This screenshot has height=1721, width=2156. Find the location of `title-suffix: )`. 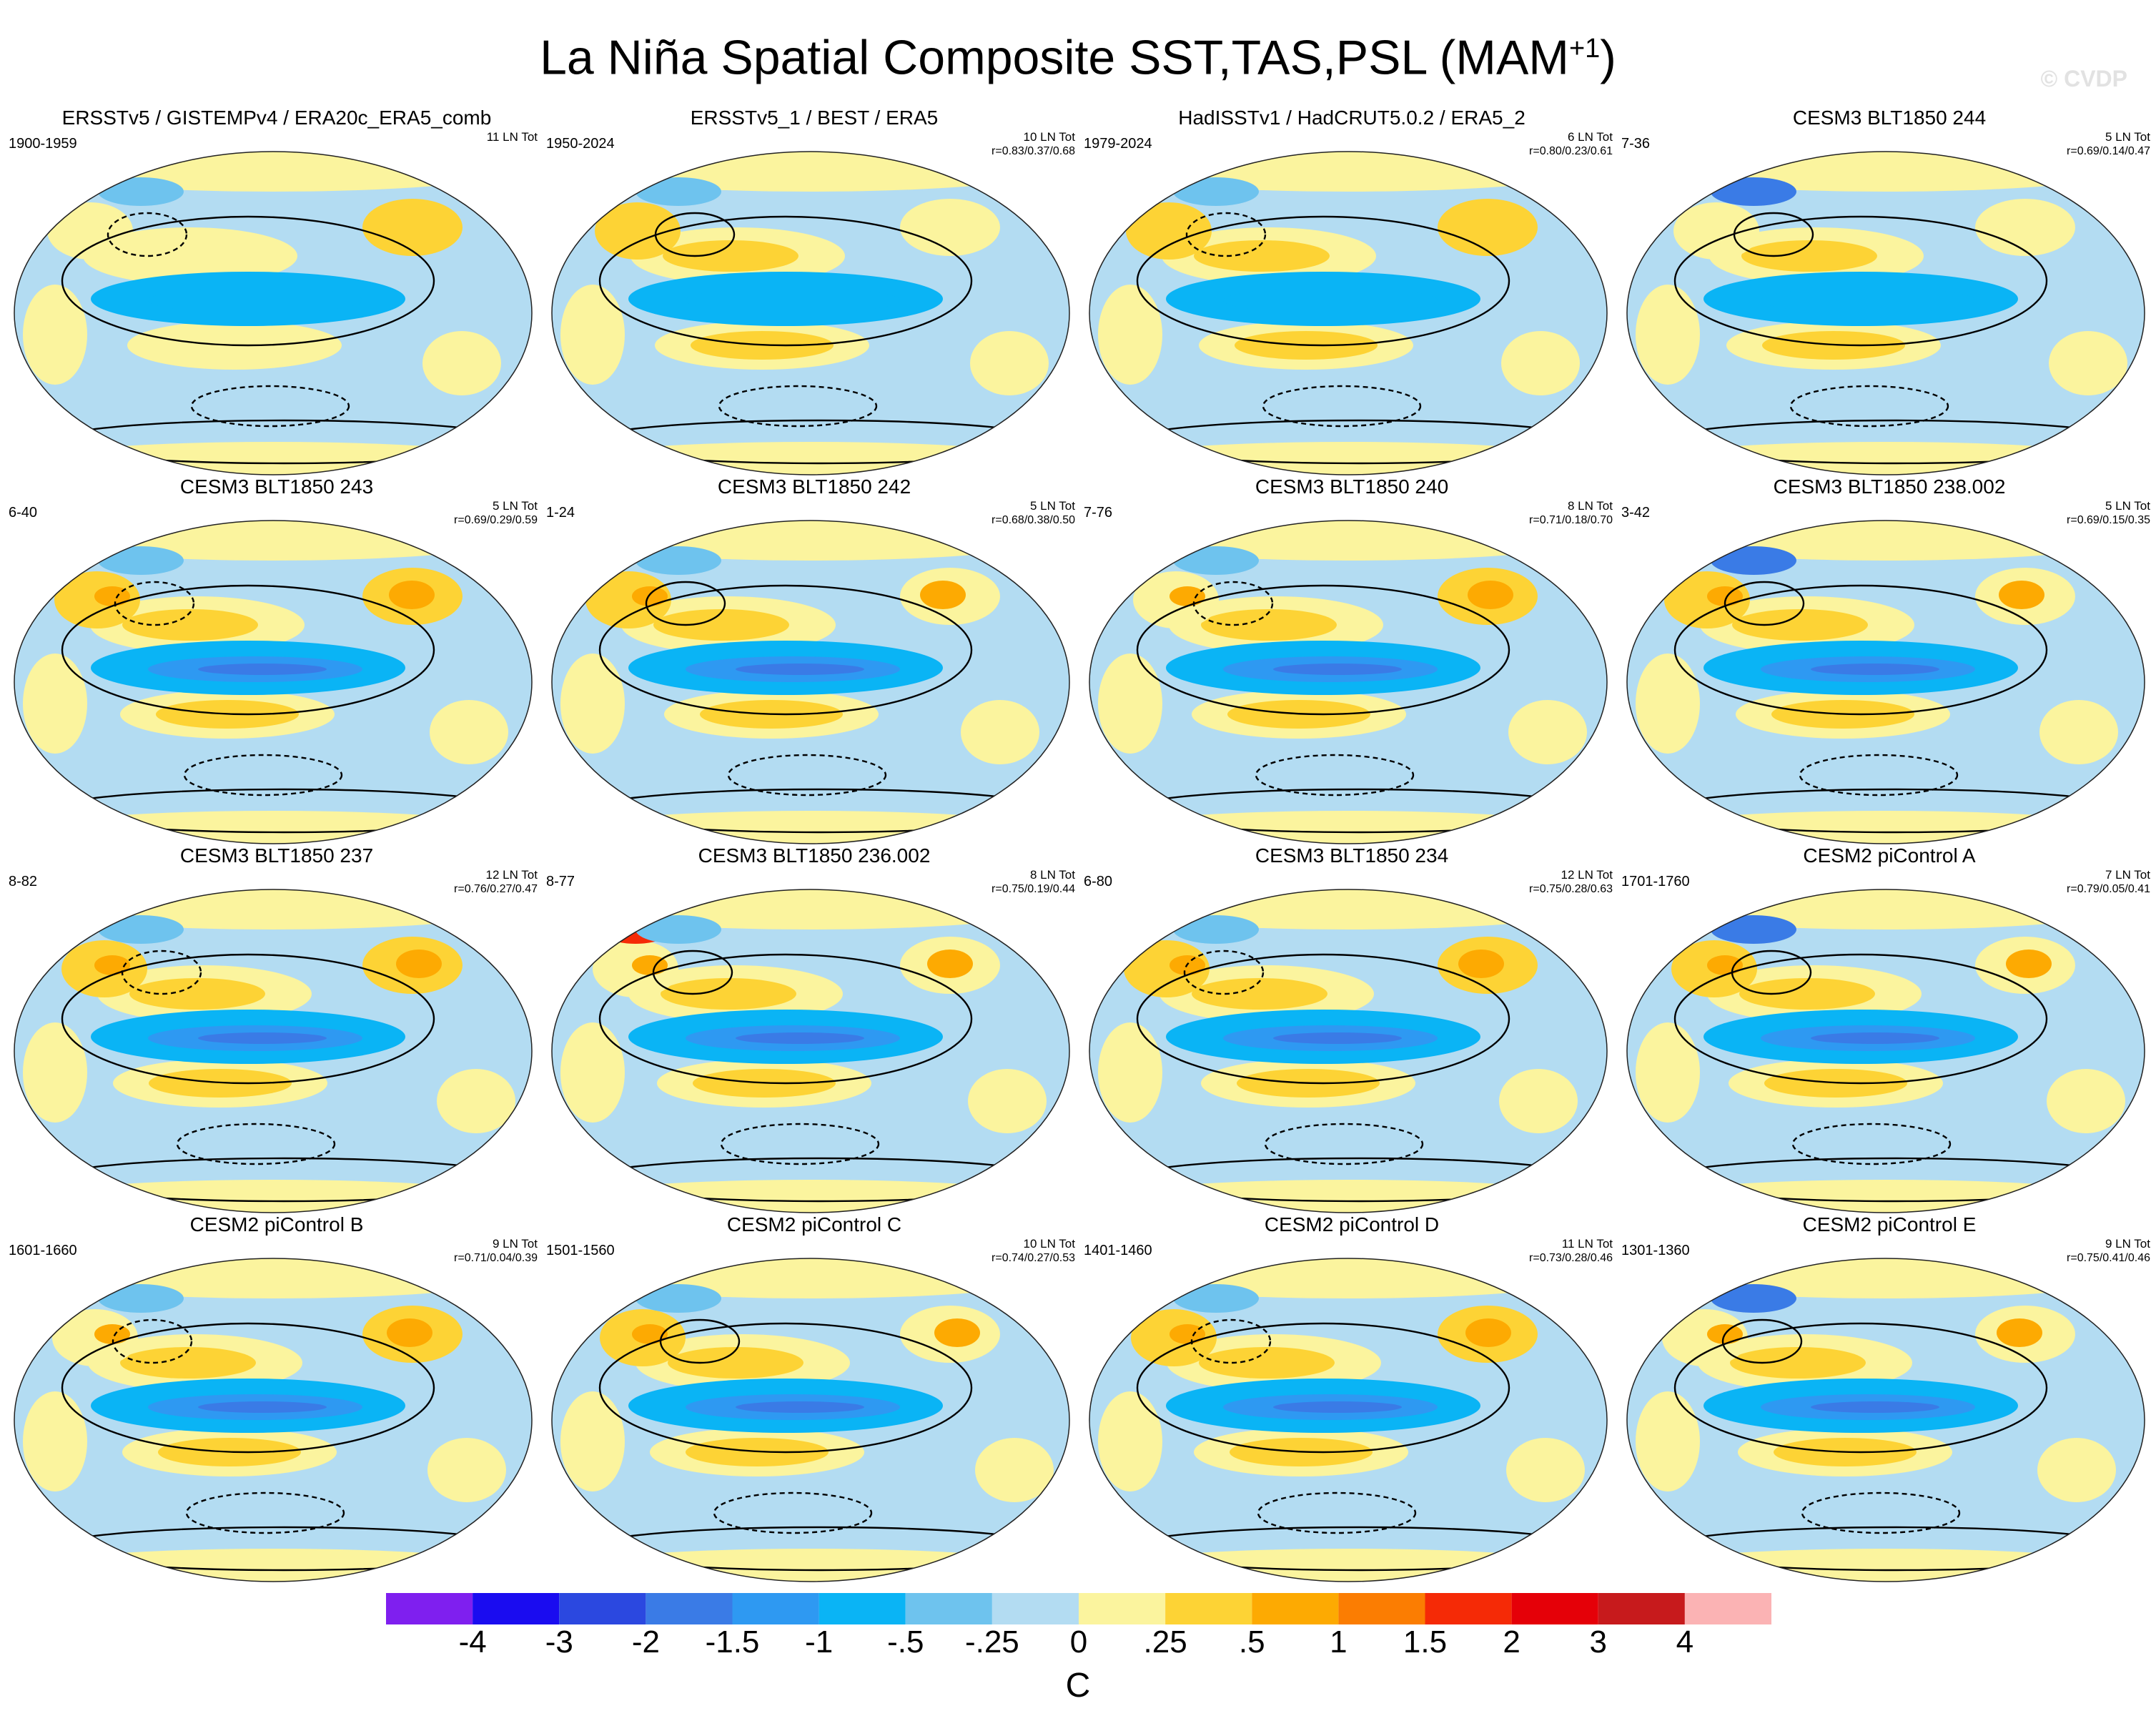

title-suffix: ) is located at coordinates (1608, 58).